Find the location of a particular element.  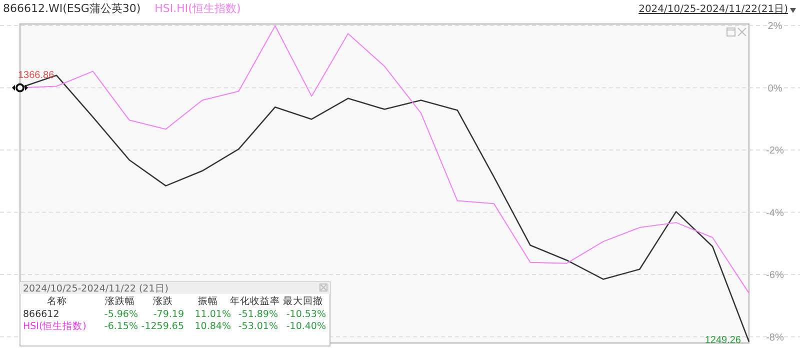

y-tick-label: 0% is located at coordinates (775, 88).